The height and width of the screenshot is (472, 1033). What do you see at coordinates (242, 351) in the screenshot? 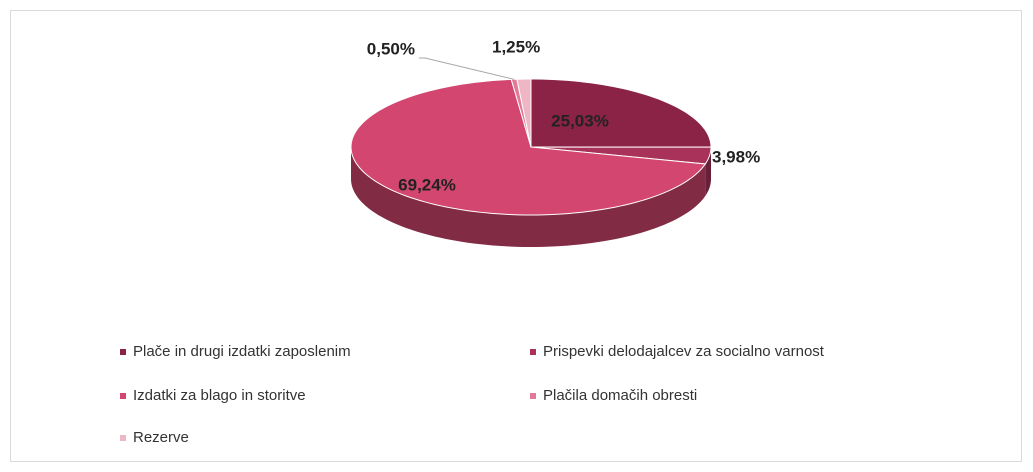
I see `legend-label: Plače in drugi izdatki zaposlenim` at bounding box center [242, 351].